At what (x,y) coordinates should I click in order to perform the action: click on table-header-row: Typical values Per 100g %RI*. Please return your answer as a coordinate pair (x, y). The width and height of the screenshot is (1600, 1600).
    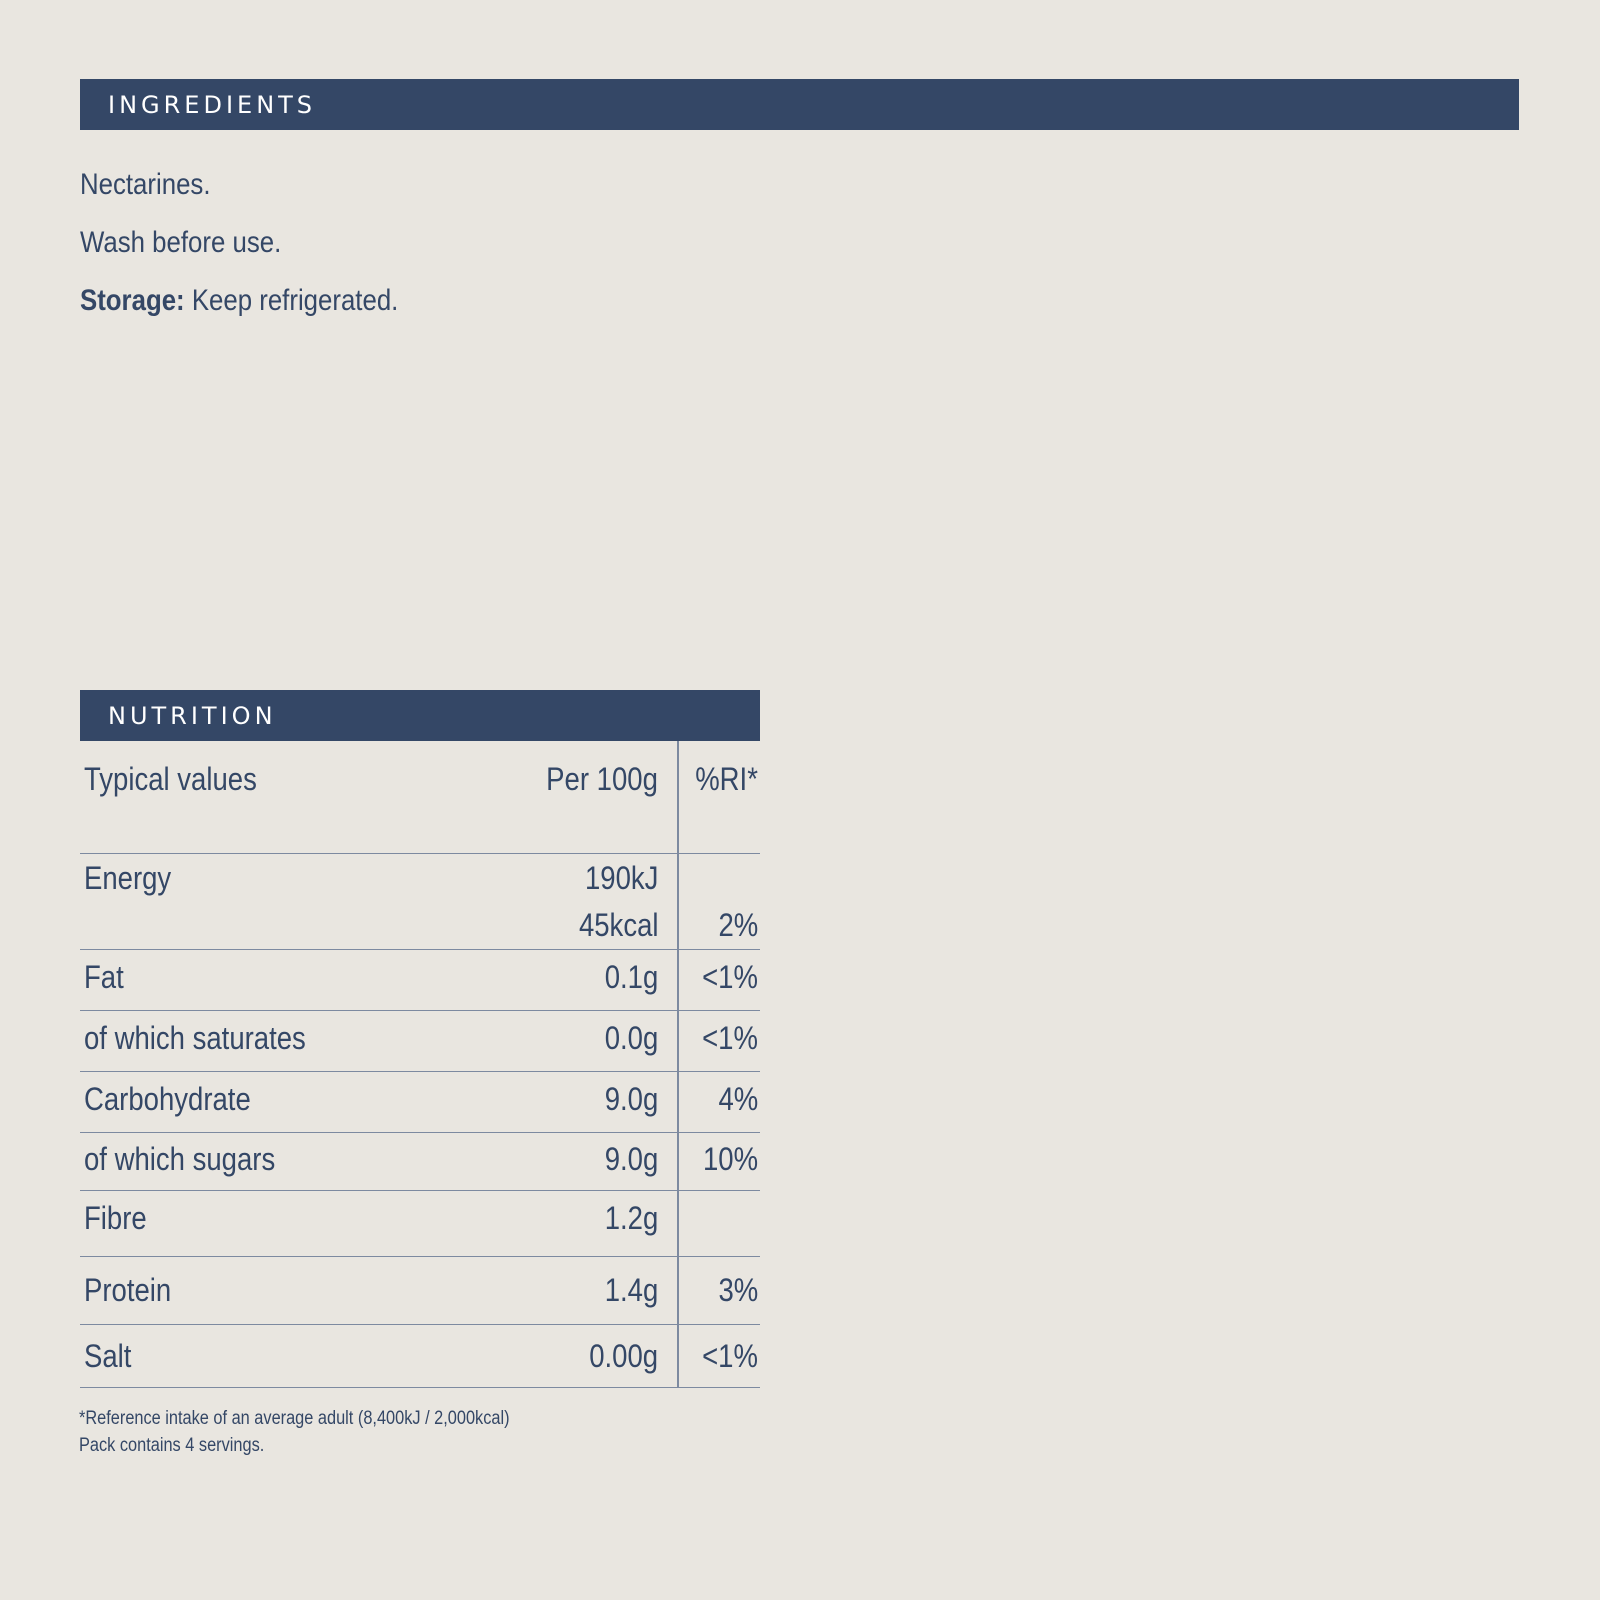
    Looking at the image, I should click on (420, 797).